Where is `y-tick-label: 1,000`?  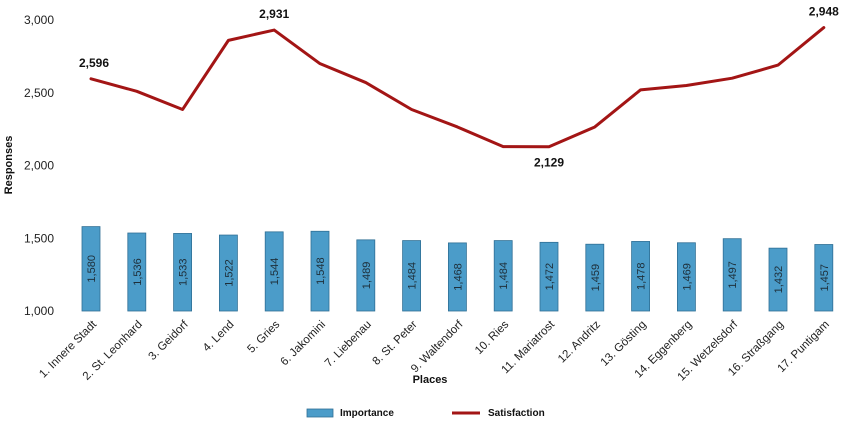 y-tick-label: 1,000 is located at coordinates (39, 311).